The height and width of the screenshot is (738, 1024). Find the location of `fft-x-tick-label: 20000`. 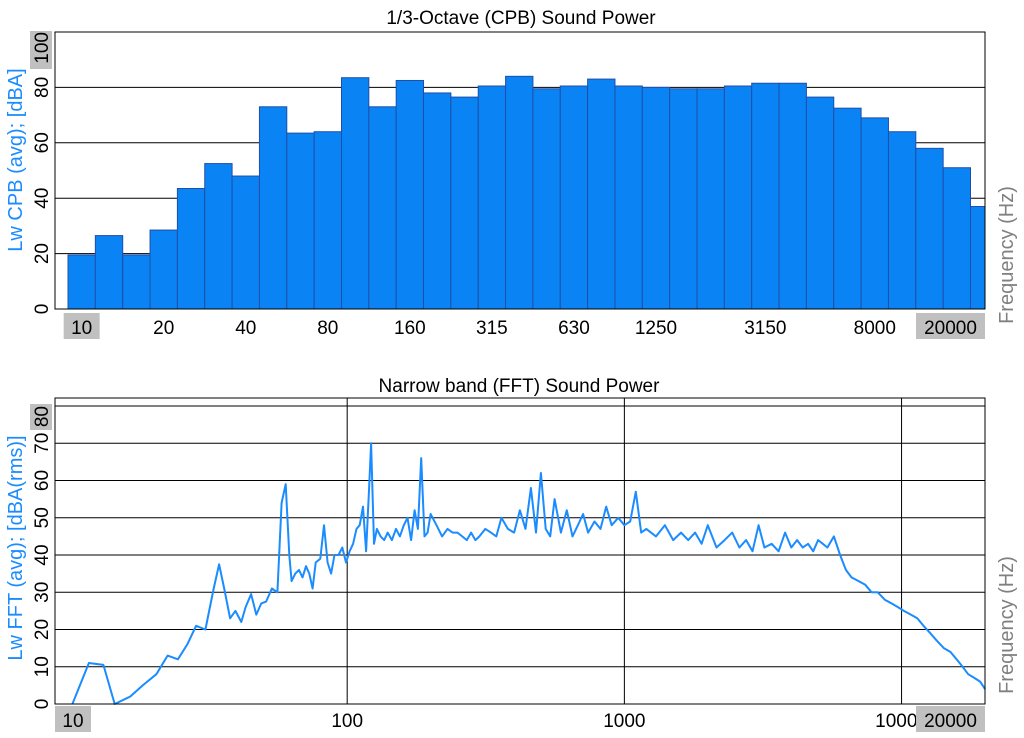

fft-x-tick-label: 20000 is located at coordinates (950, 721).